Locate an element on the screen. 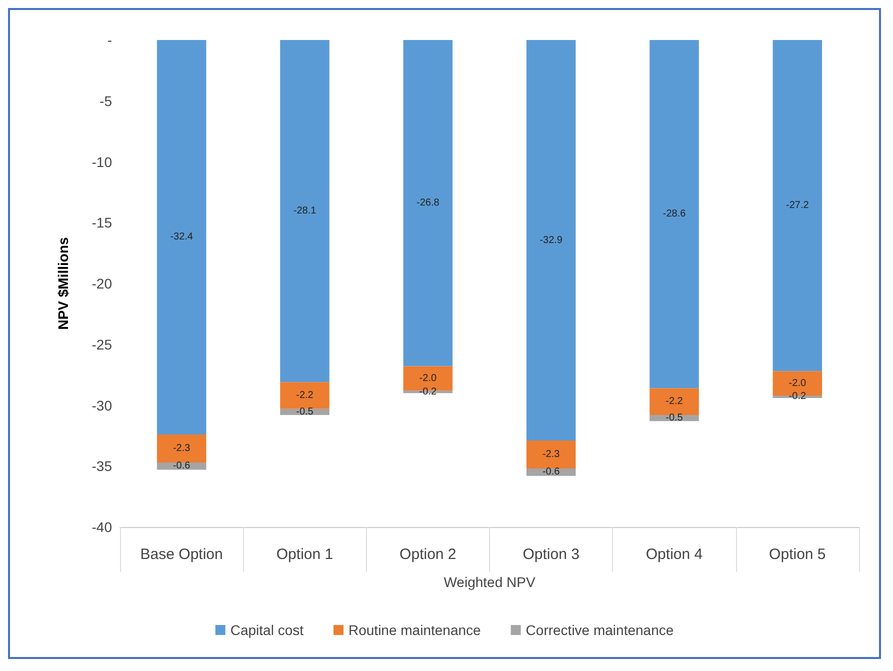 The width and height of the screenshot is (893, 671). data-label: -32.4 is located at coordinates (182, 237).